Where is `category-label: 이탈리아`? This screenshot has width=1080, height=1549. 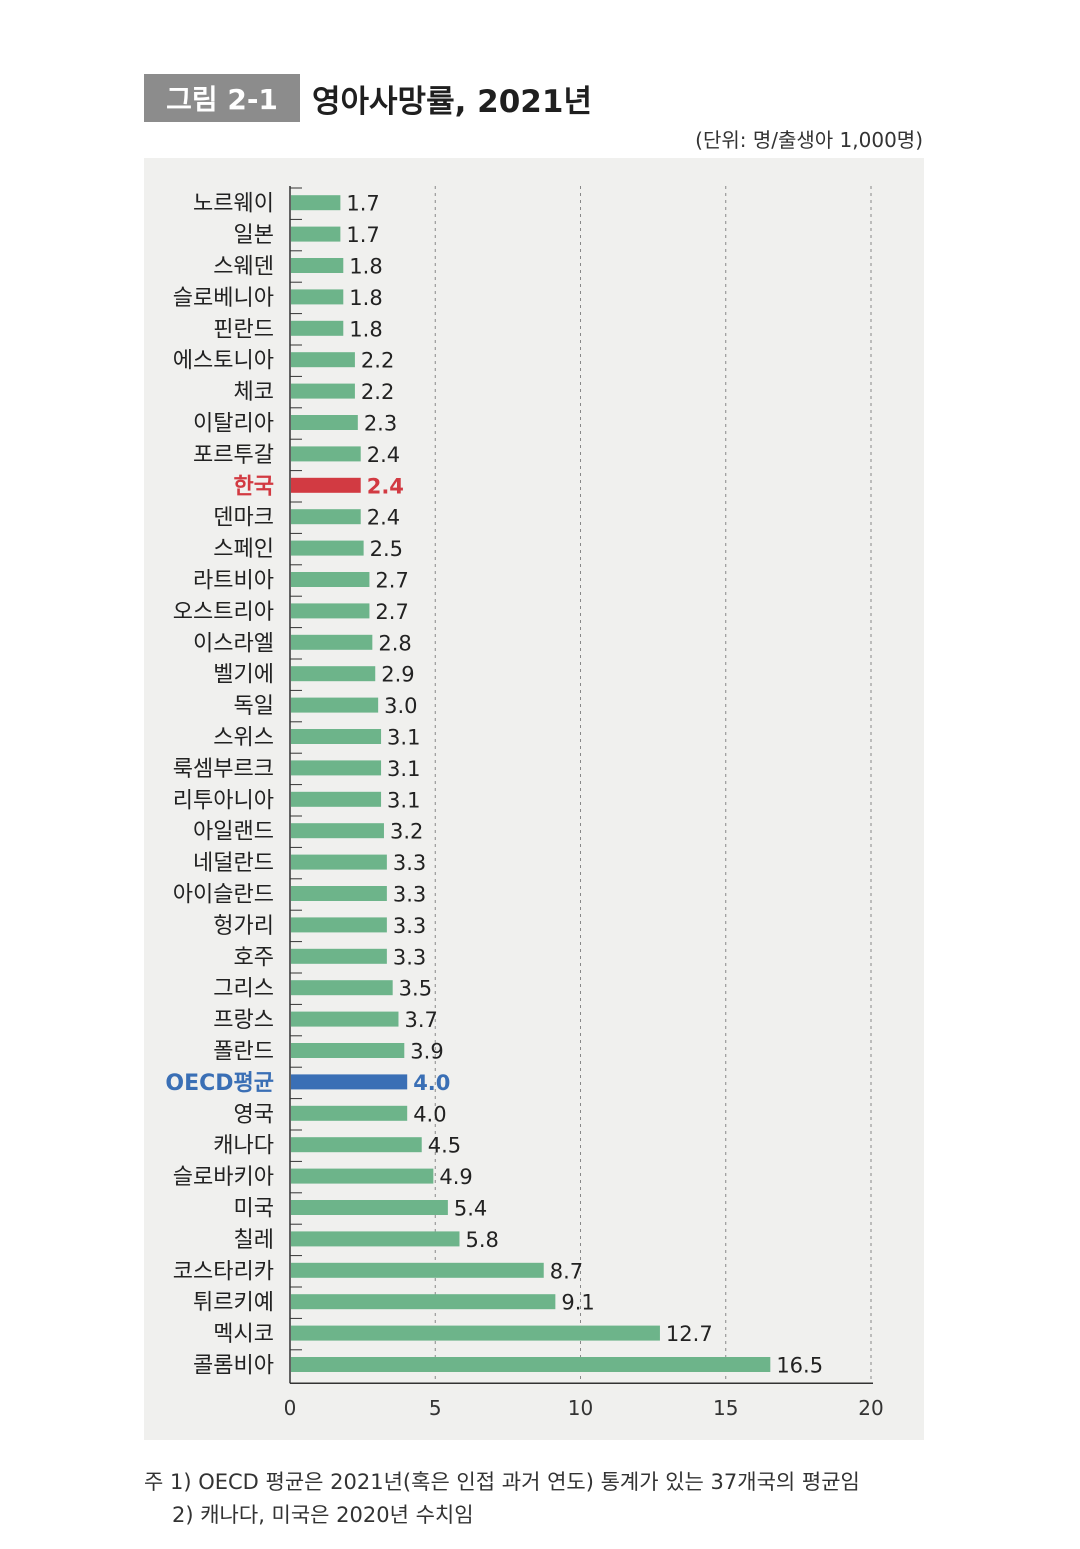 category-label: 이탈리아 is located at coordinates (233, 424).